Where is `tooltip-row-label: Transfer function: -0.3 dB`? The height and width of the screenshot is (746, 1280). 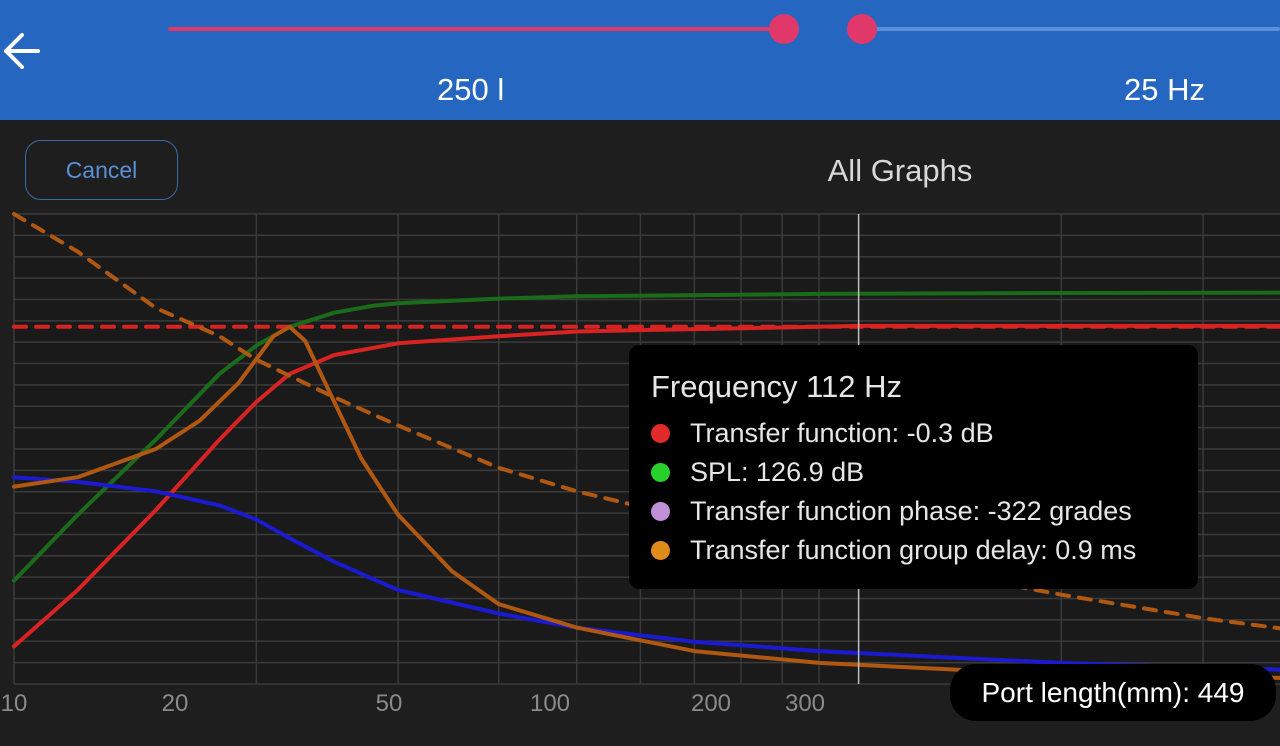
tooltip-row-label: Transfer function: -0.3 dB is located at coordinates (842, 433).